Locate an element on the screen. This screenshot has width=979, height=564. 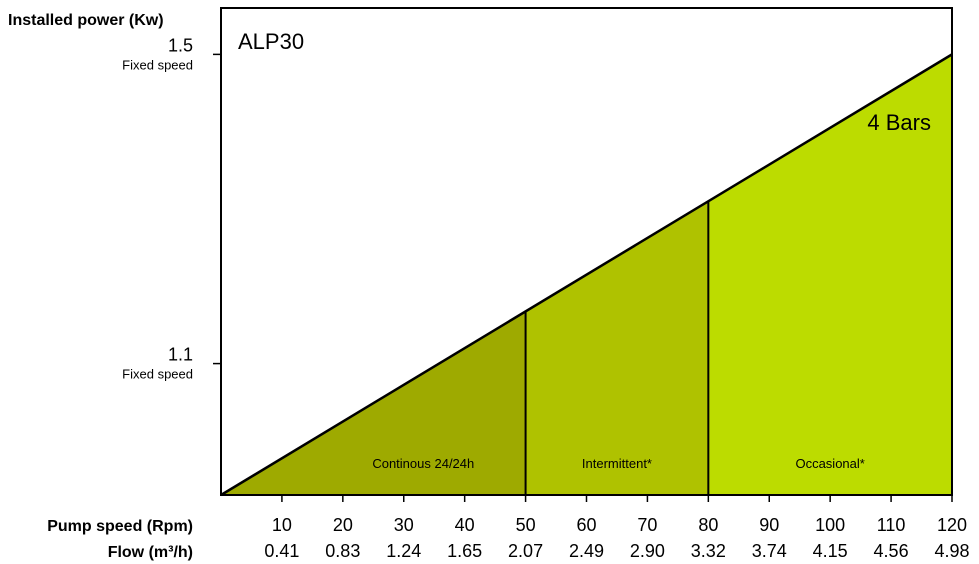
x-axis-title: Pump speed (Rpm) is located at coordinates (120, 526).